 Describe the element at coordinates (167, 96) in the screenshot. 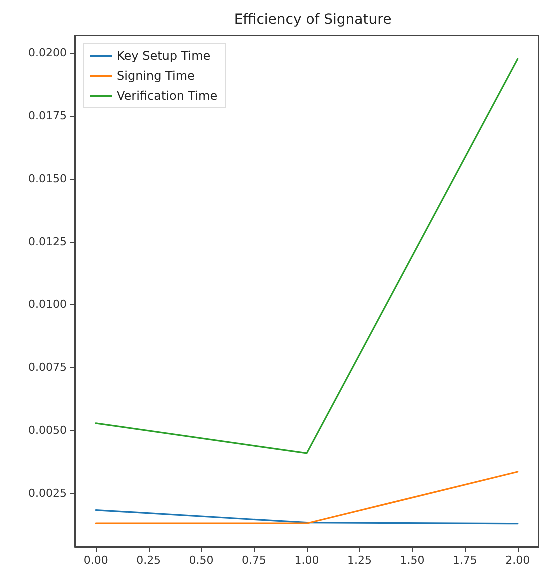

I see `legend-label: Verification Time` at that location.